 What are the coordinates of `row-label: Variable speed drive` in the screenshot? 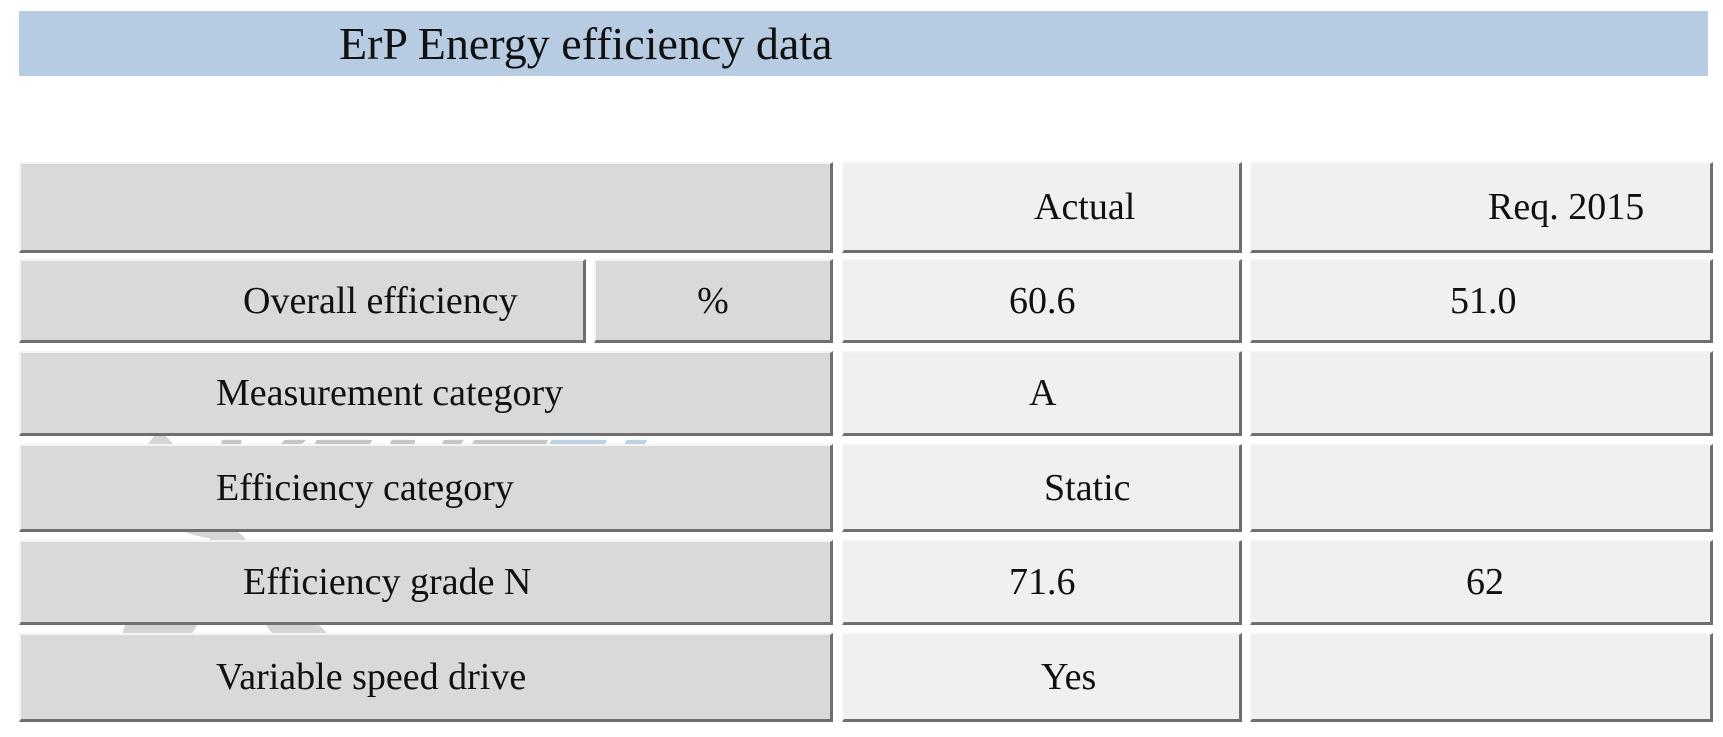 It's located at (371, 677).